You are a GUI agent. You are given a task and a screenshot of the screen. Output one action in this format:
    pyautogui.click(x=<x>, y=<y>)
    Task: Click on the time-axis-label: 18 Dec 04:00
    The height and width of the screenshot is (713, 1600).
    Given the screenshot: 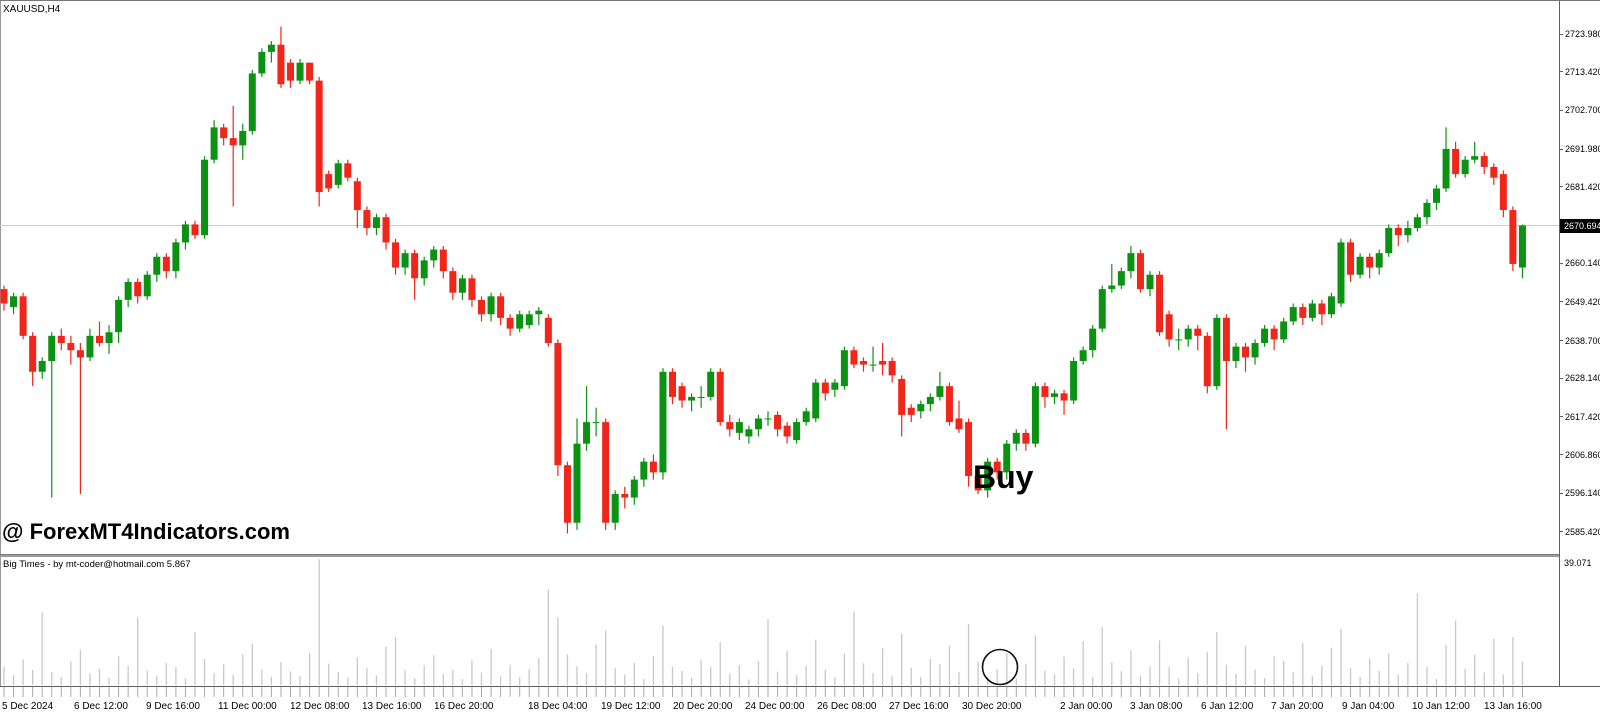 What is the action you would take?
    pyautogui.click(x=558, y=706)
    